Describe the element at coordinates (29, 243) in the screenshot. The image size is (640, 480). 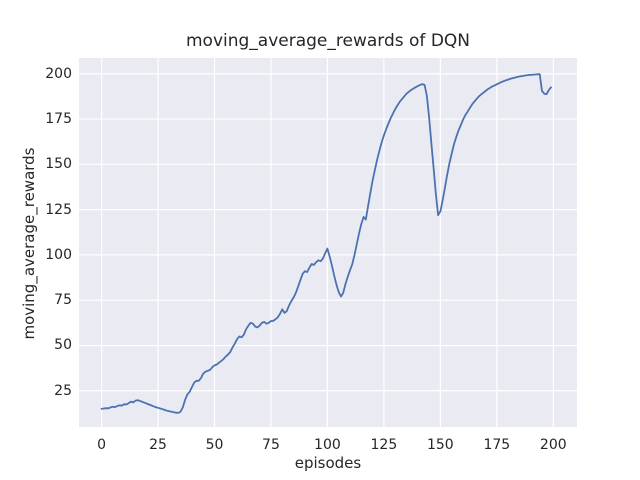
I see `y-axis-label: moving_average_rewards` at that location.